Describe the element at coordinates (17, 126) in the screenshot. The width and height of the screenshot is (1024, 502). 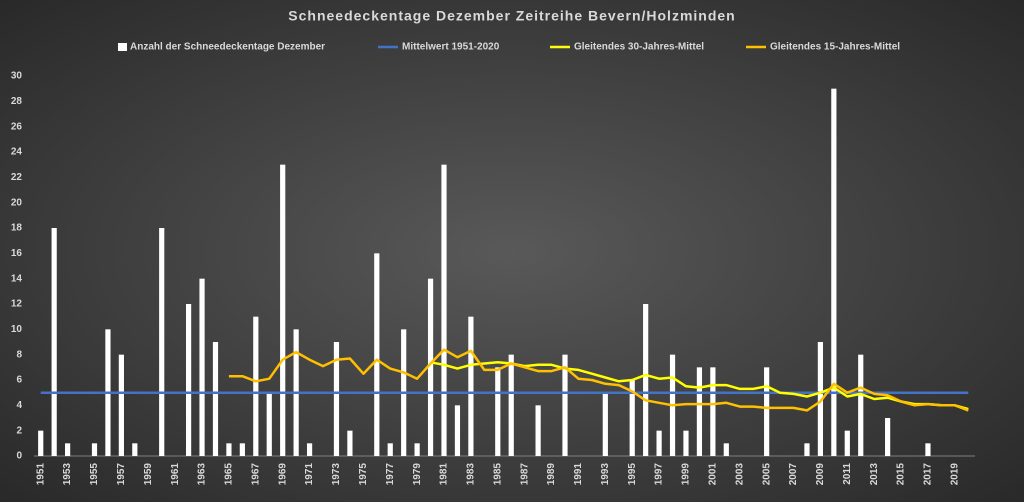
I see `y-tick-label: 26` at that location.